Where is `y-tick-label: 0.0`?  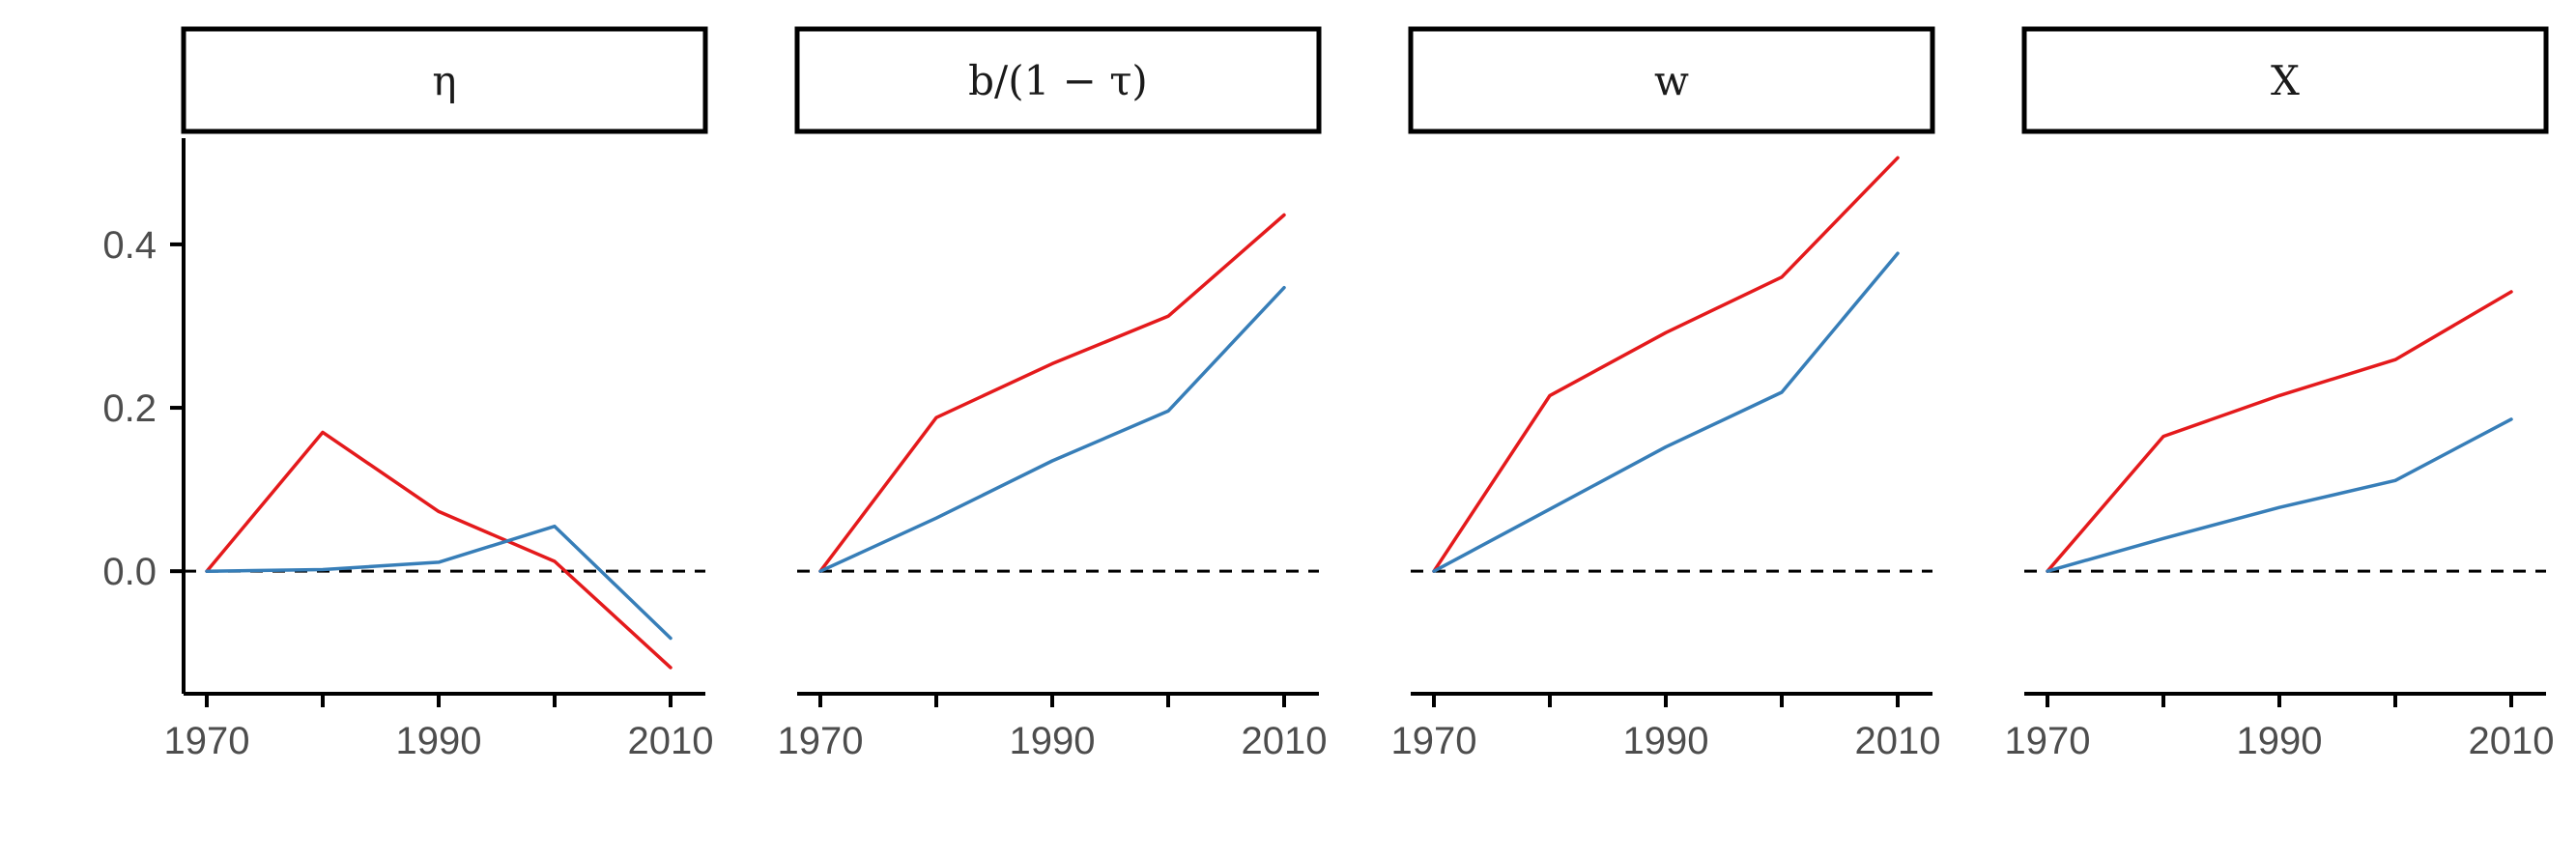
y-tick-label: 0.0 is located at coordinates (130, 572).